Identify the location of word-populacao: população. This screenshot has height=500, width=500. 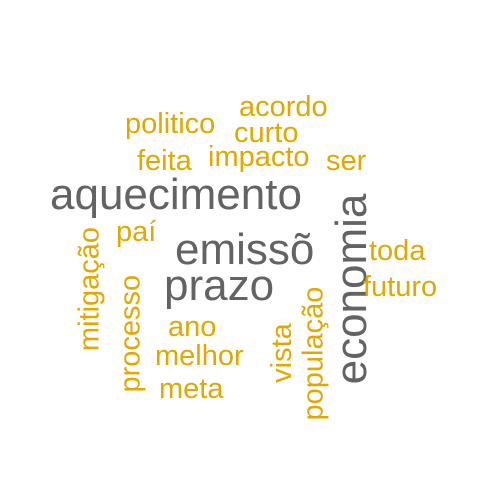
(313, 353).